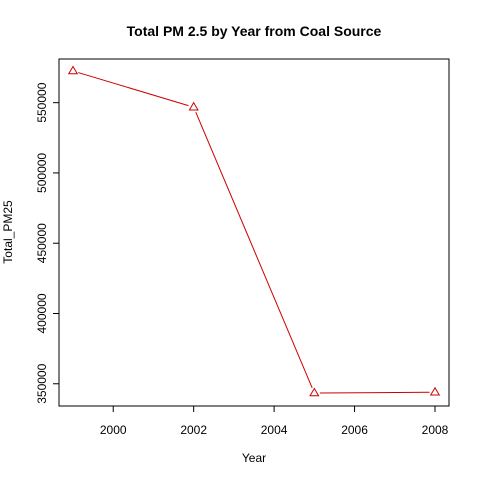 The height and width of the screenshot is (480, 480). I want to click on x-tick-label: 2000, so click(113, 430).